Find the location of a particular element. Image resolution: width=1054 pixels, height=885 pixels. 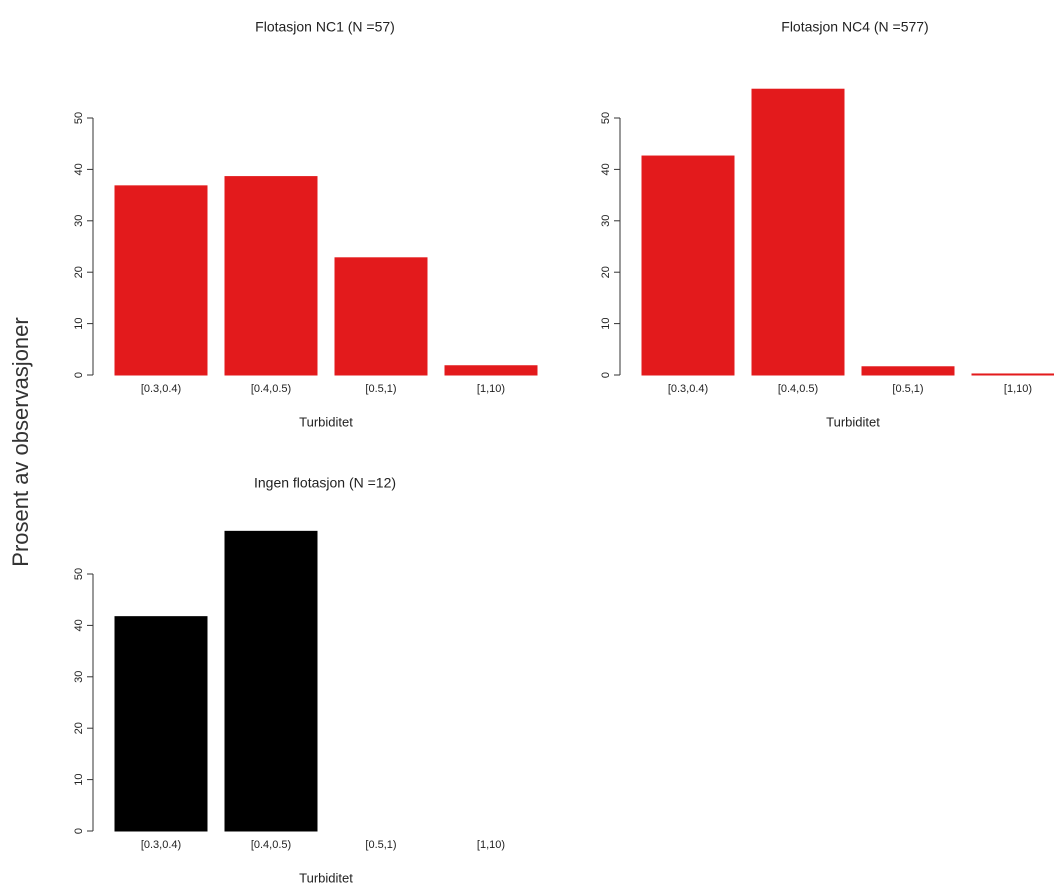

panel-title: Flotasjon NC4 (N =577) is located at coordinates (854, 27).